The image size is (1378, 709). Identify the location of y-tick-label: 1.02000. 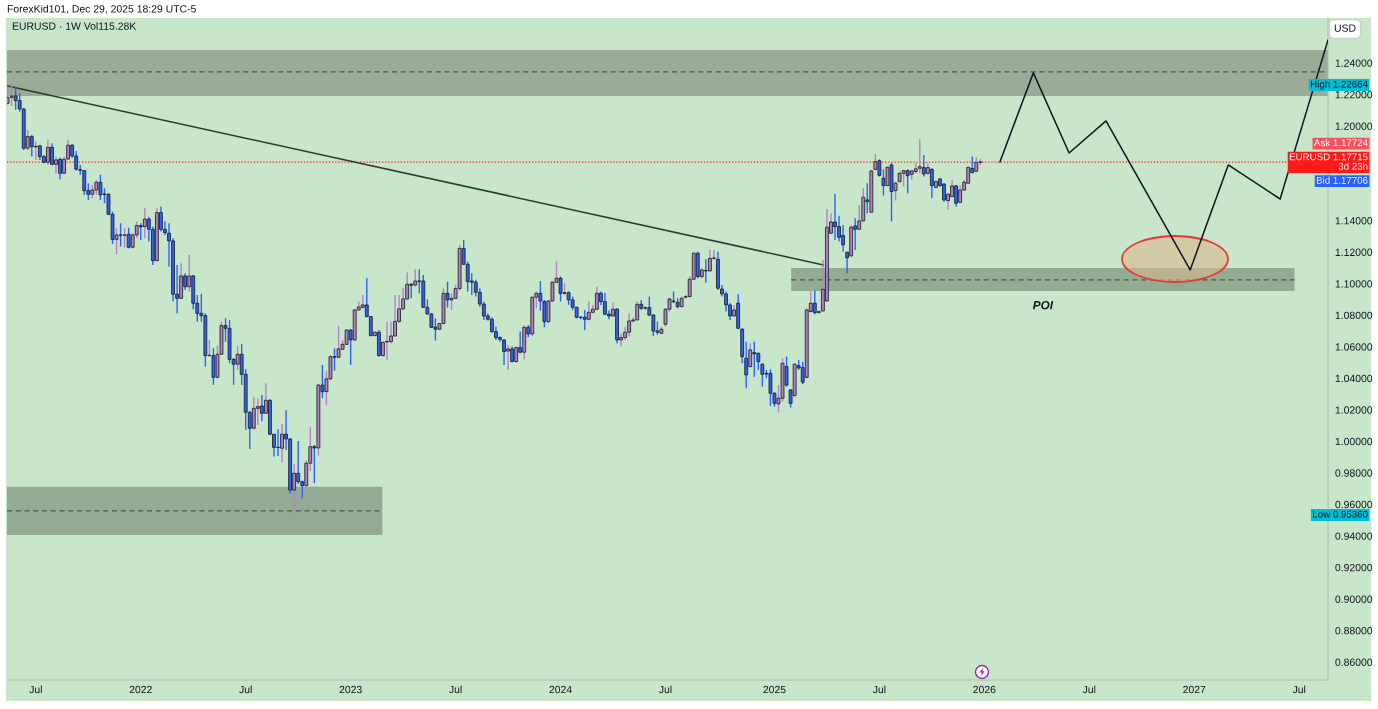
(1354, 410).